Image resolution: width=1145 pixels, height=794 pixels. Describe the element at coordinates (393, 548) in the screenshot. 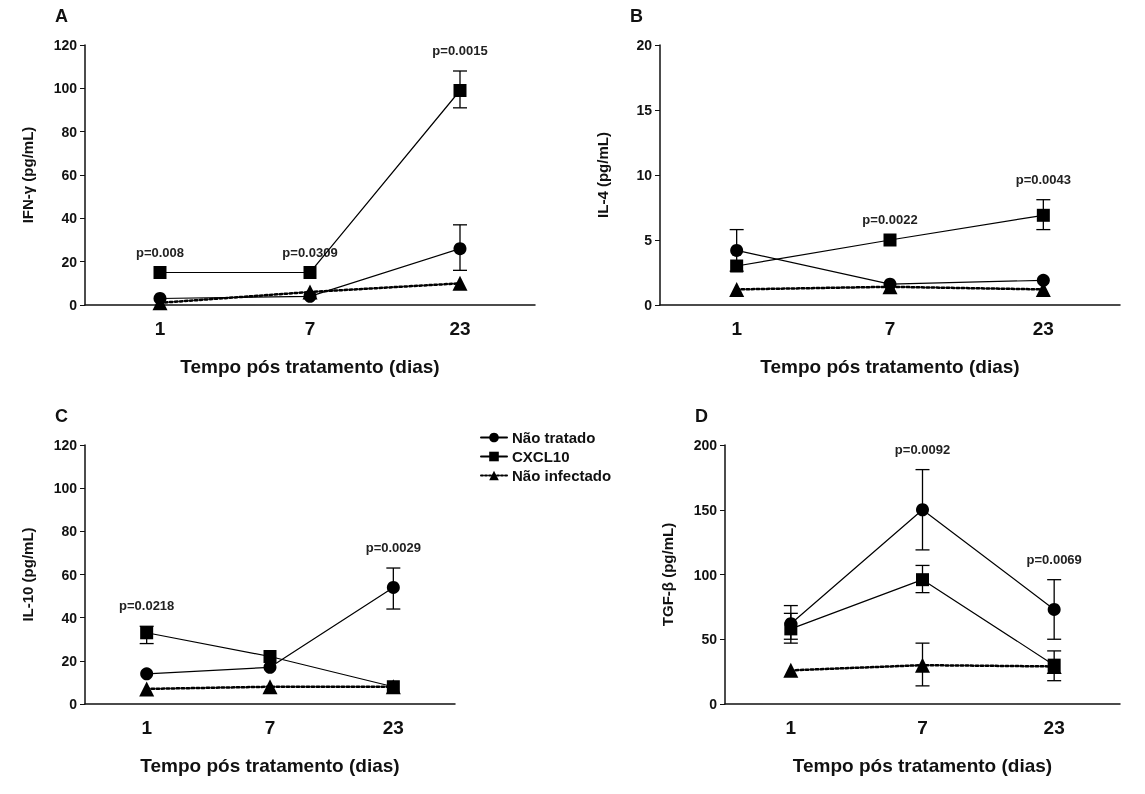

I see `annotation: p=0.0029` at that location.